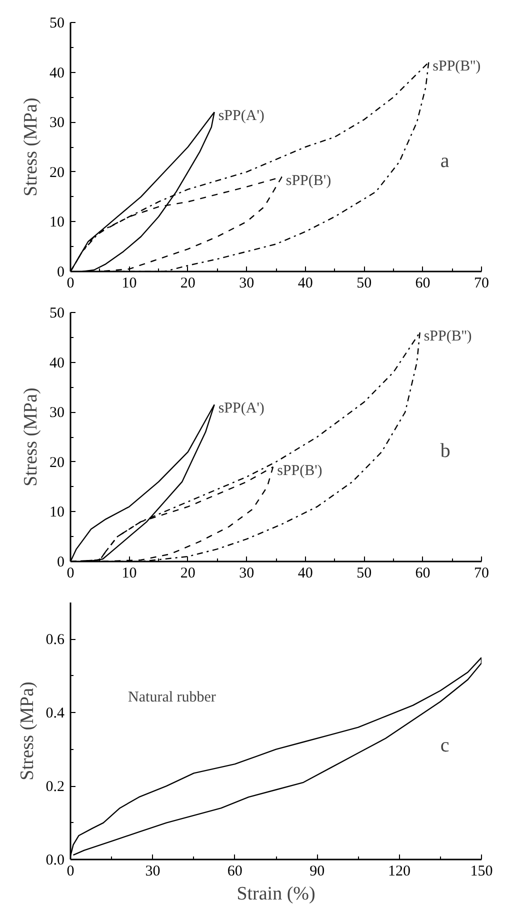 The height and width of the screenshot is (907, 521). Describe the element at coordinates (445, 451) in the screenshot. I see `annotation: b` at that location.